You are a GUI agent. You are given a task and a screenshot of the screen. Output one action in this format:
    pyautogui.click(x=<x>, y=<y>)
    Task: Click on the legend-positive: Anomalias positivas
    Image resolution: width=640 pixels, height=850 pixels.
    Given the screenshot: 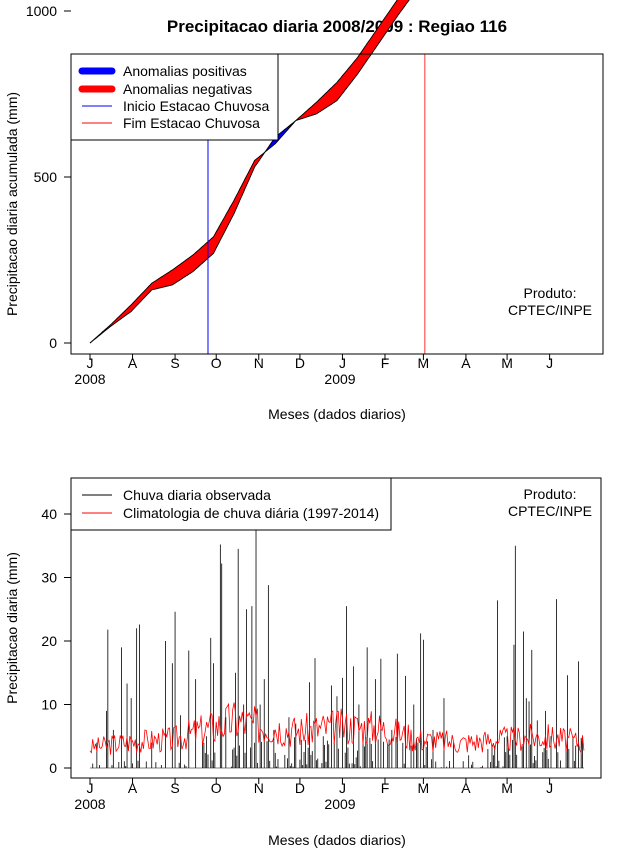 What is the action you would take?
    pyautogui.click(x=185, y=71)
    